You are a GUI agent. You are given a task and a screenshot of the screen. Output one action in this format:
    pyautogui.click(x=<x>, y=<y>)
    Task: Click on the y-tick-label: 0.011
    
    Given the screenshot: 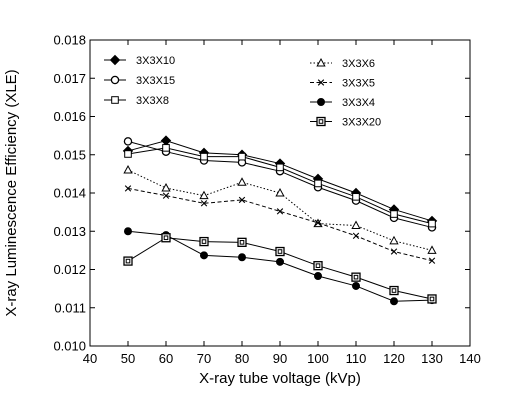 What is the action you would take?
    pyautogui.click(x=70, y=307)
    